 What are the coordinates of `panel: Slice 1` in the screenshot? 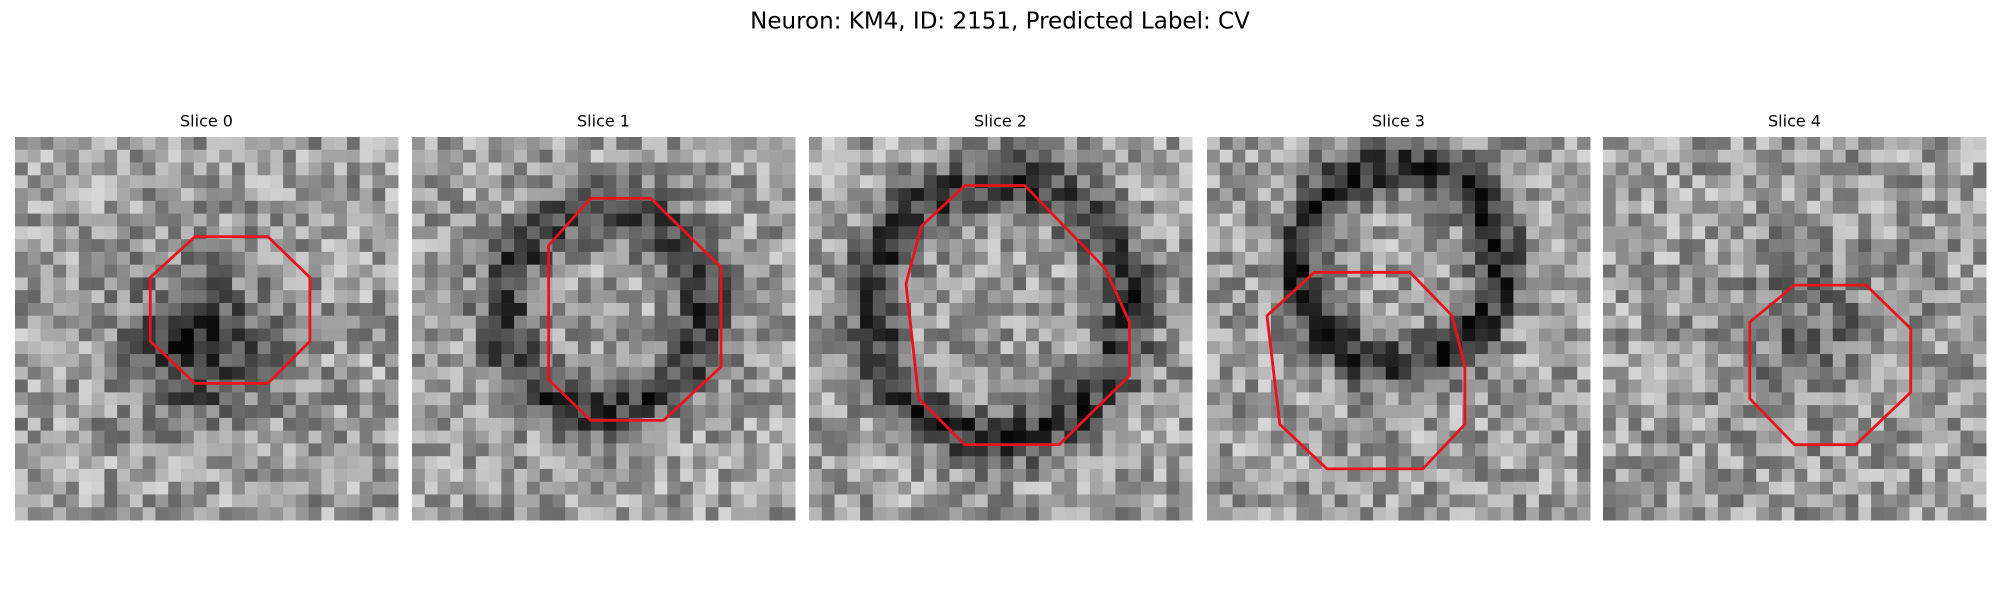 It's located at (604, 316).